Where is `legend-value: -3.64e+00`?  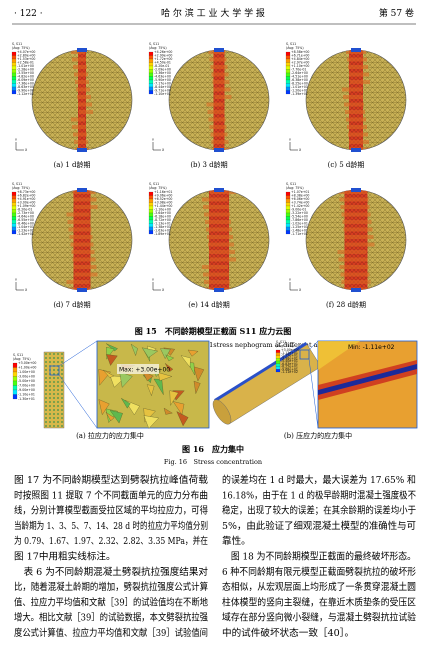
legend-value: -3.64e+00 is located at coordinates (162, 213).